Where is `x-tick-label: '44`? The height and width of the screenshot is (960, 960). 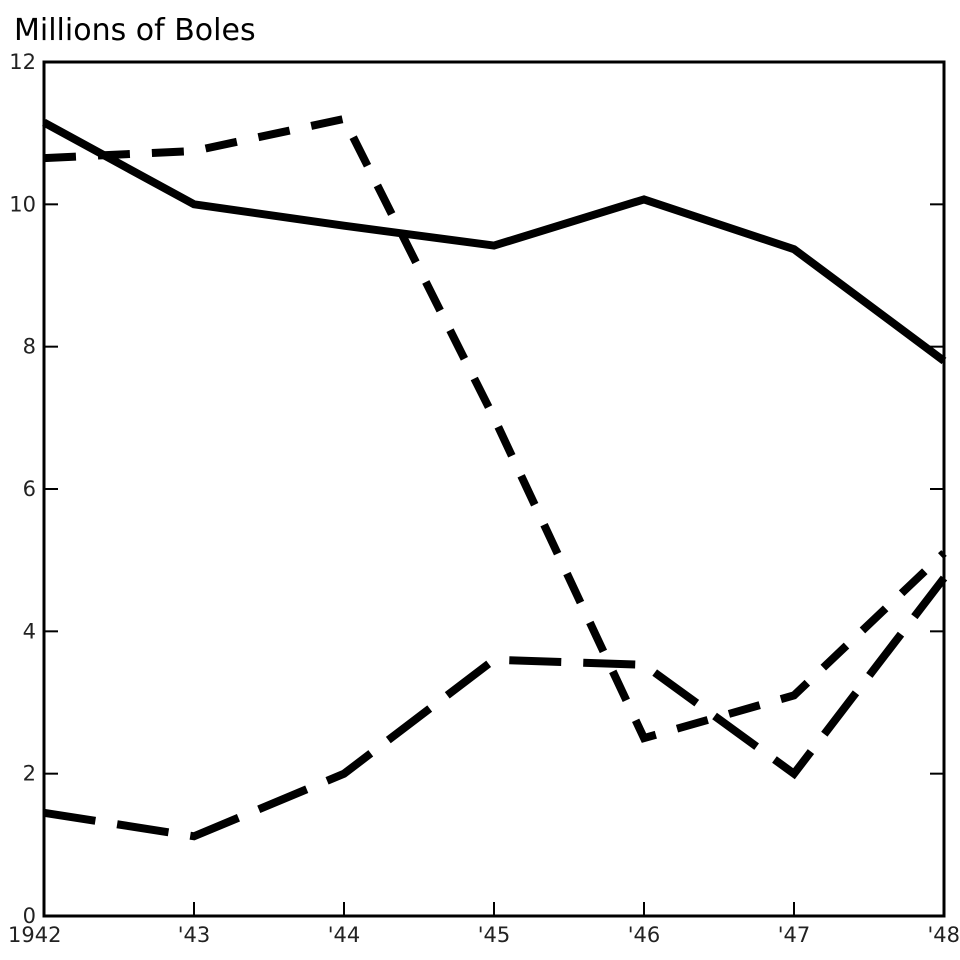
x-tick-label: '44 is located at coordinates (344, 935).